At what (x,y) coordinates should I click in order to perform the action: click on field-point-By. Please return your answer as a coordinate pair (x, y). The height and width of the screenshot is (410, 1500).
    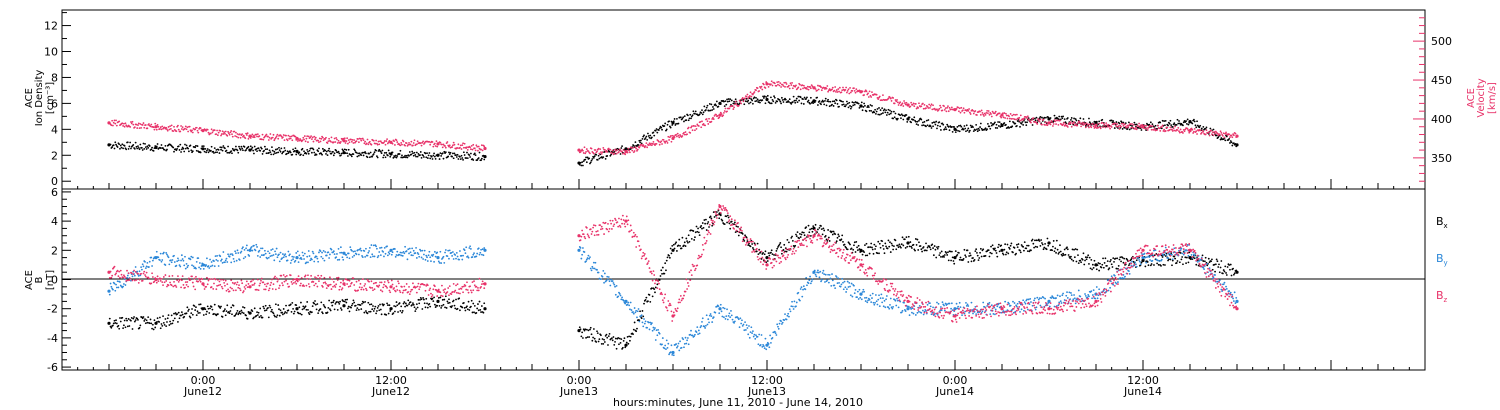
    Looking at the image, I should click on (673, 352).